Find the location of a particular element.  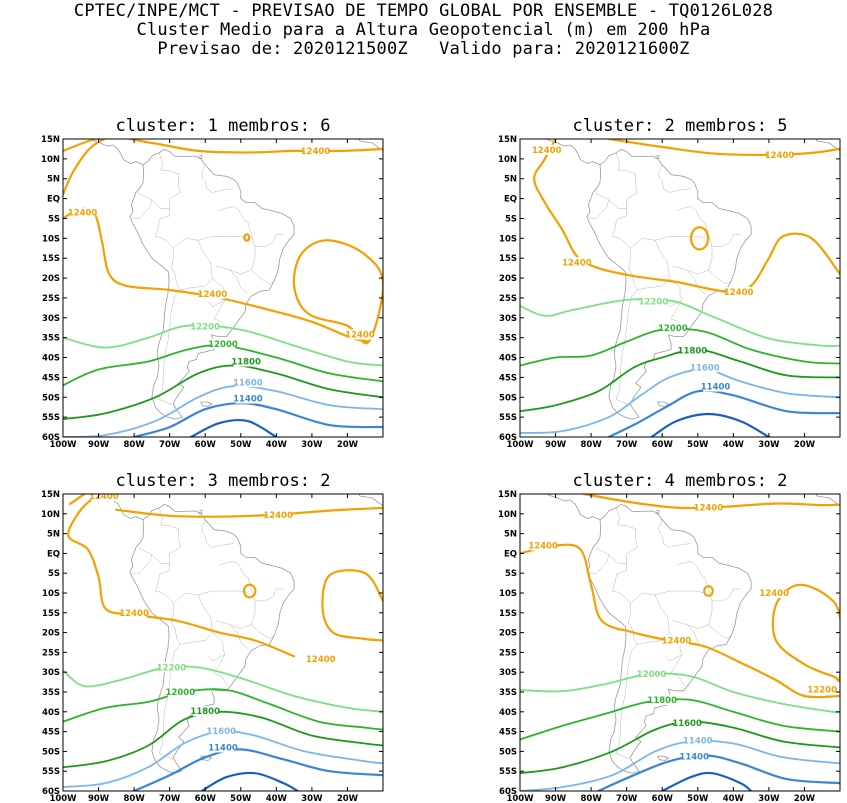

y-tick-label: EQ is located at coordinates (53, 200).